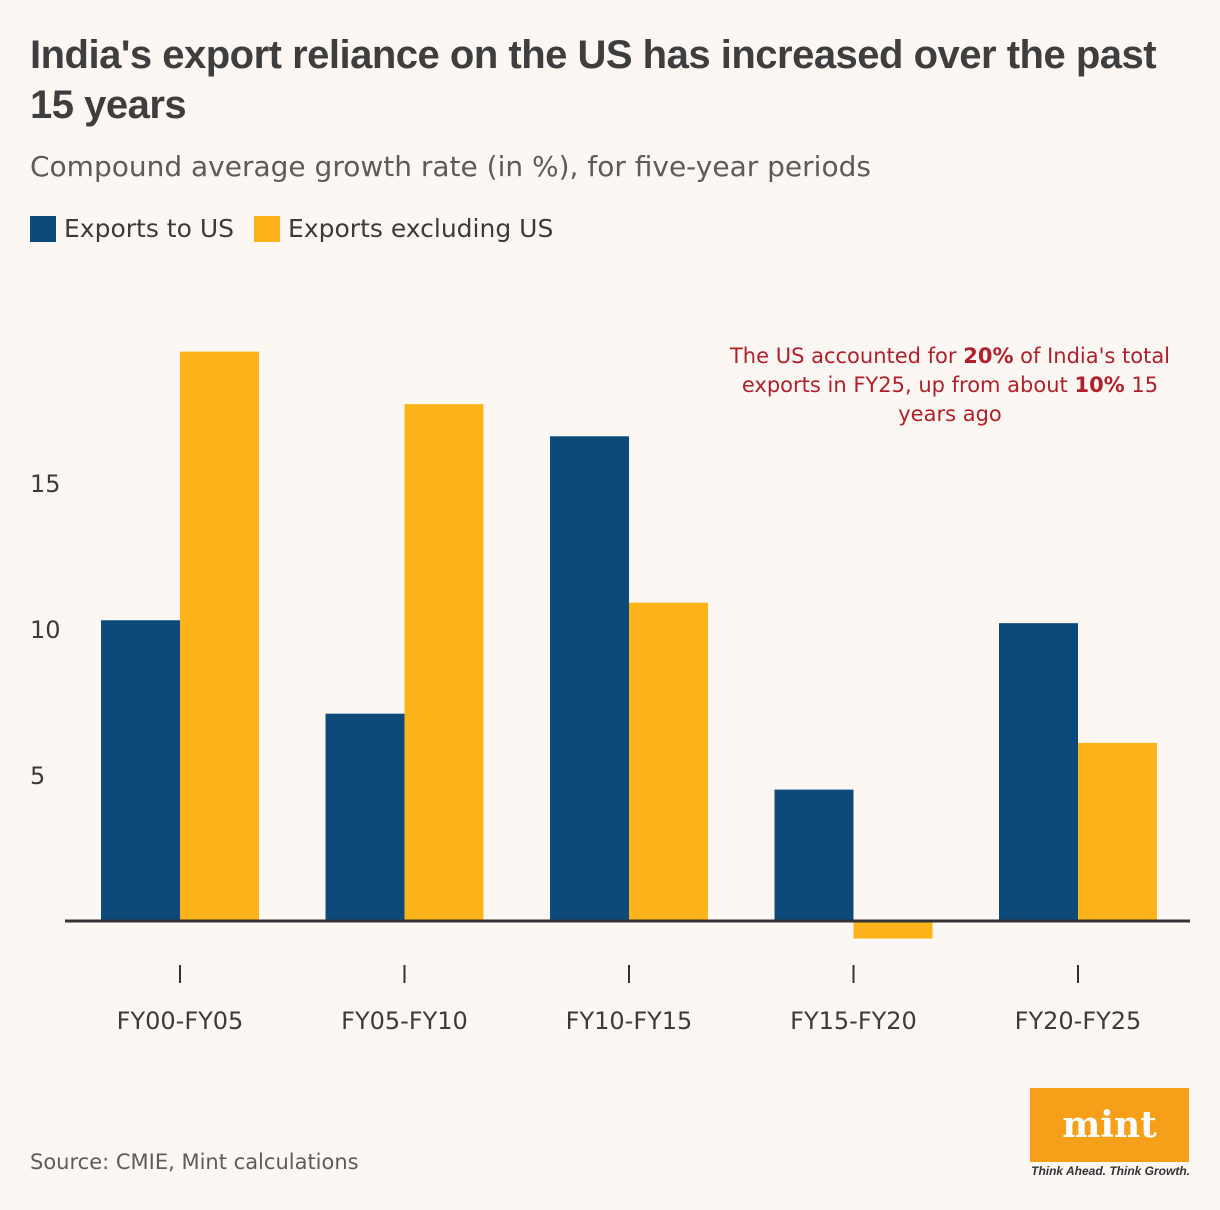 The image size is (1220, 1210). What do you see at coordinates (1099, 385) in the screenshot?
I see `annotation-highlight-10: 10%` at bounding box center [1099, 385].